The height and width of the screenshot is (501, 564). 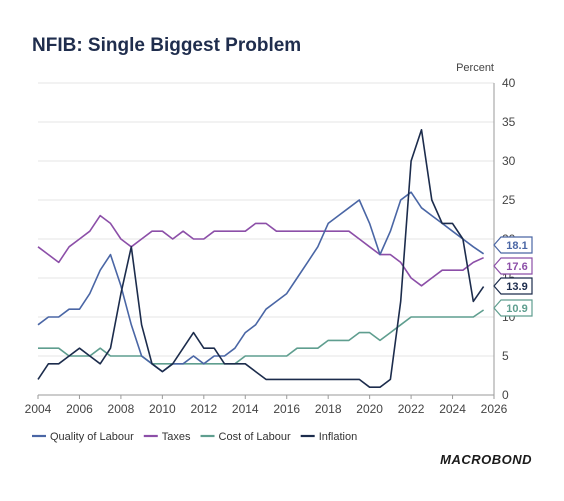 What do you see at coordinates (509, 83) in the screenshot?
I see `y-tick-label: 40` at bounding box center [509, 83].